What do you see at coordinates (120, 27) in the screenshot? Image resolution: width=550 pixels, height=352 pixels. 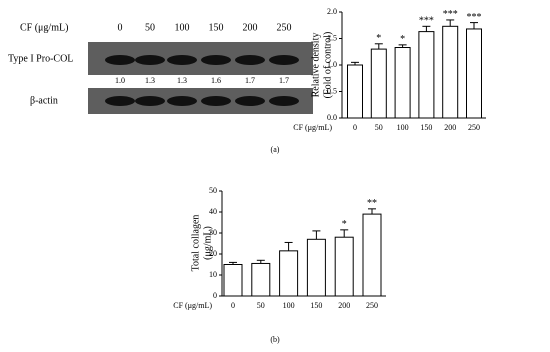 I see `lane-label: 0` at bounding box center [120, 27].